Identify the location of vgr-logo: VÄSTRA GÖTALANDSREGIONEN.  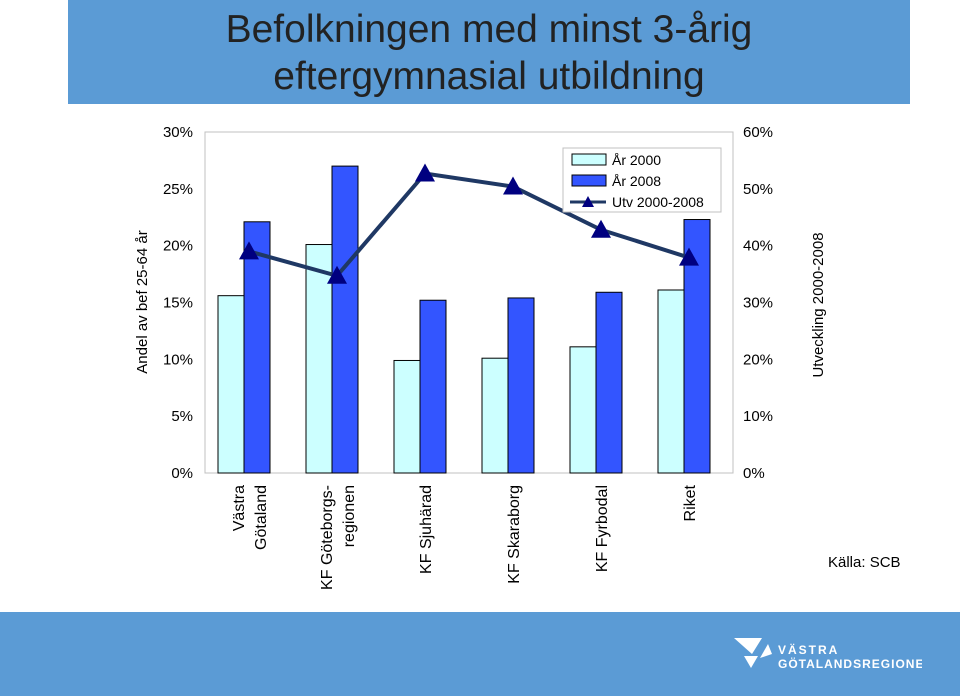
(828, 654).